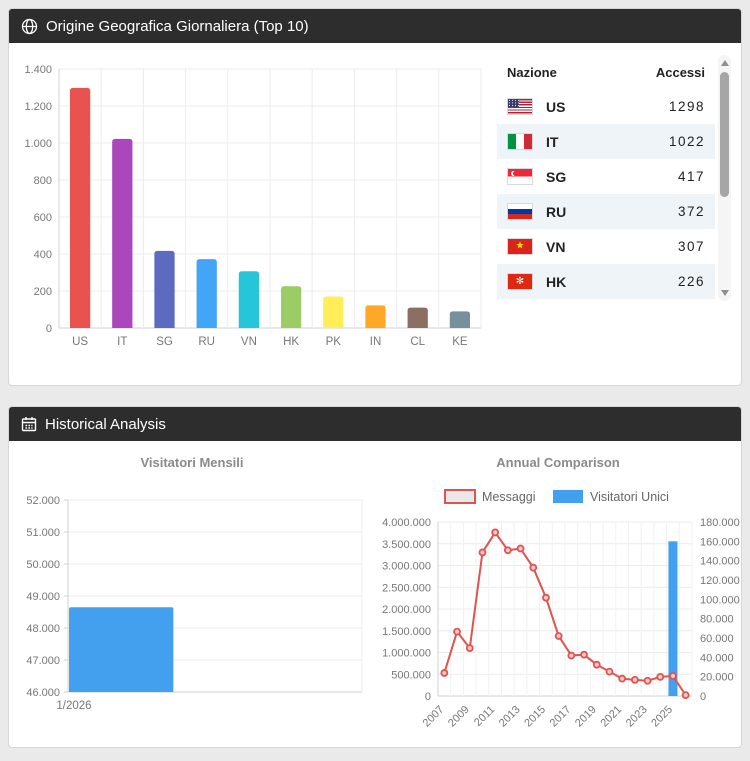 This screenshot has width=750, height=761. What do you see at coordinates (38, 107) in the screenshot?
I see `svg-text: 1.200` at bounding box center [38, 107].